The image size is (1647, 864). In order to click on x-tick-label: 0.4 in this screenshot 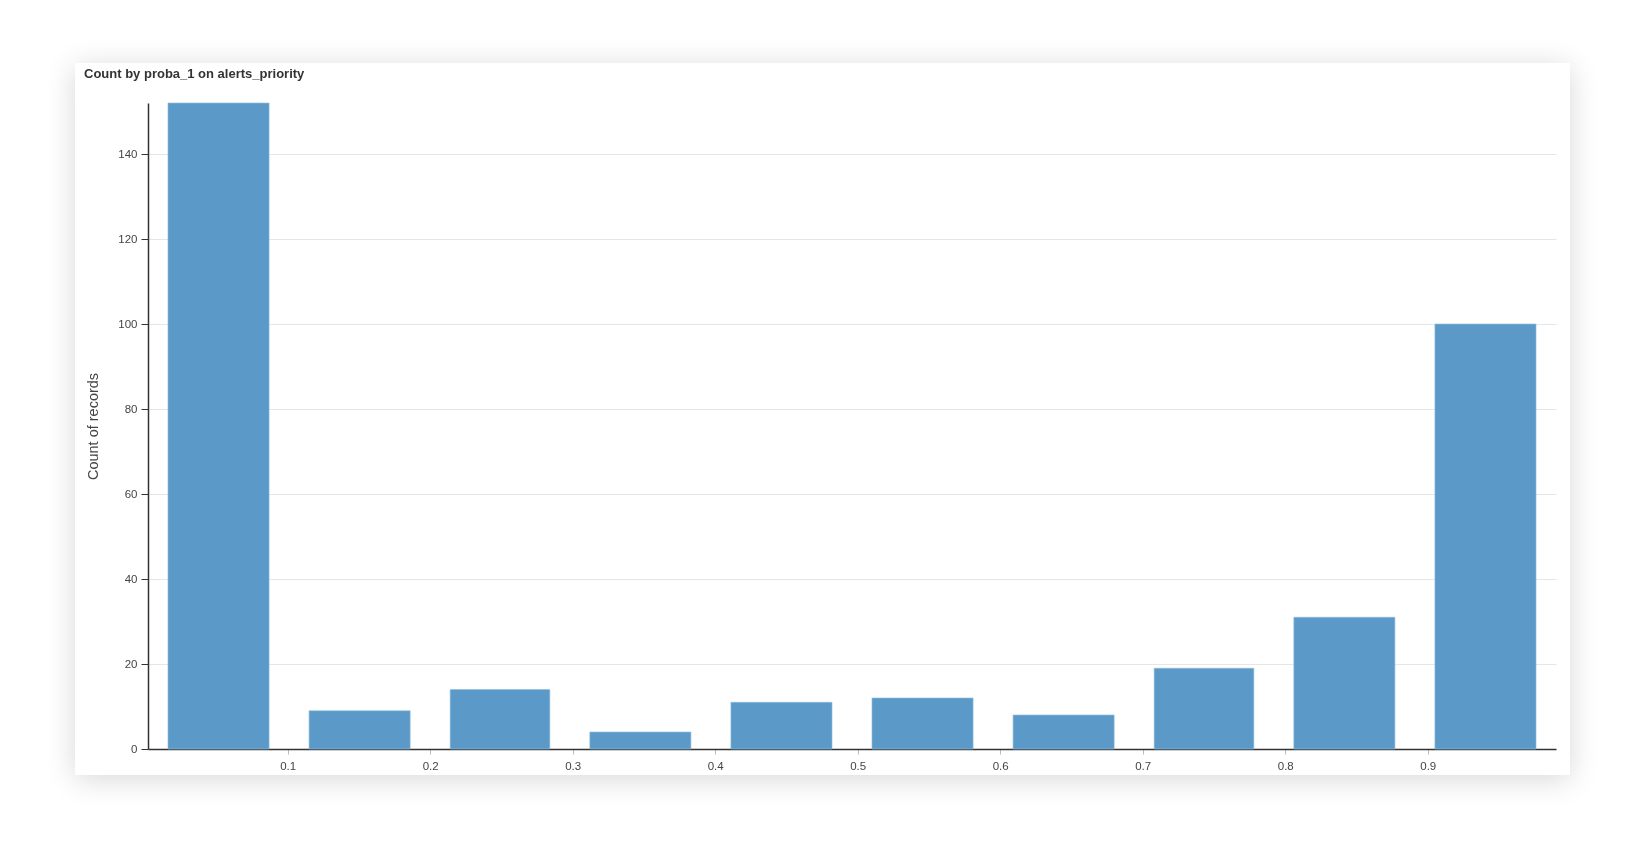, I will do `click(716, 765)`.